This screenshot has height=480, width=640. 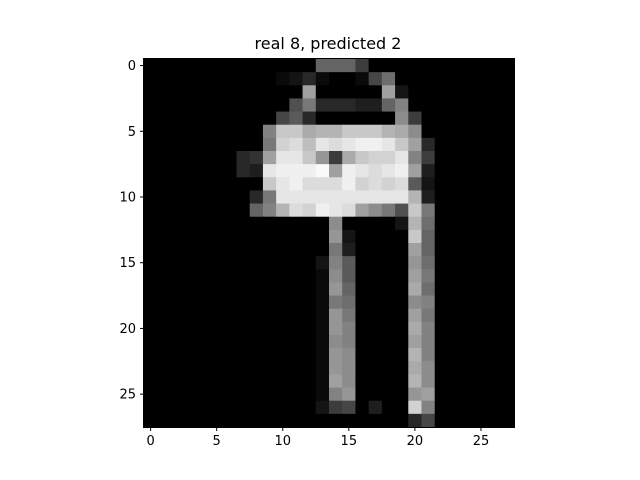 I want to click on y-tick-label: 20, so click(x=127, y=329).